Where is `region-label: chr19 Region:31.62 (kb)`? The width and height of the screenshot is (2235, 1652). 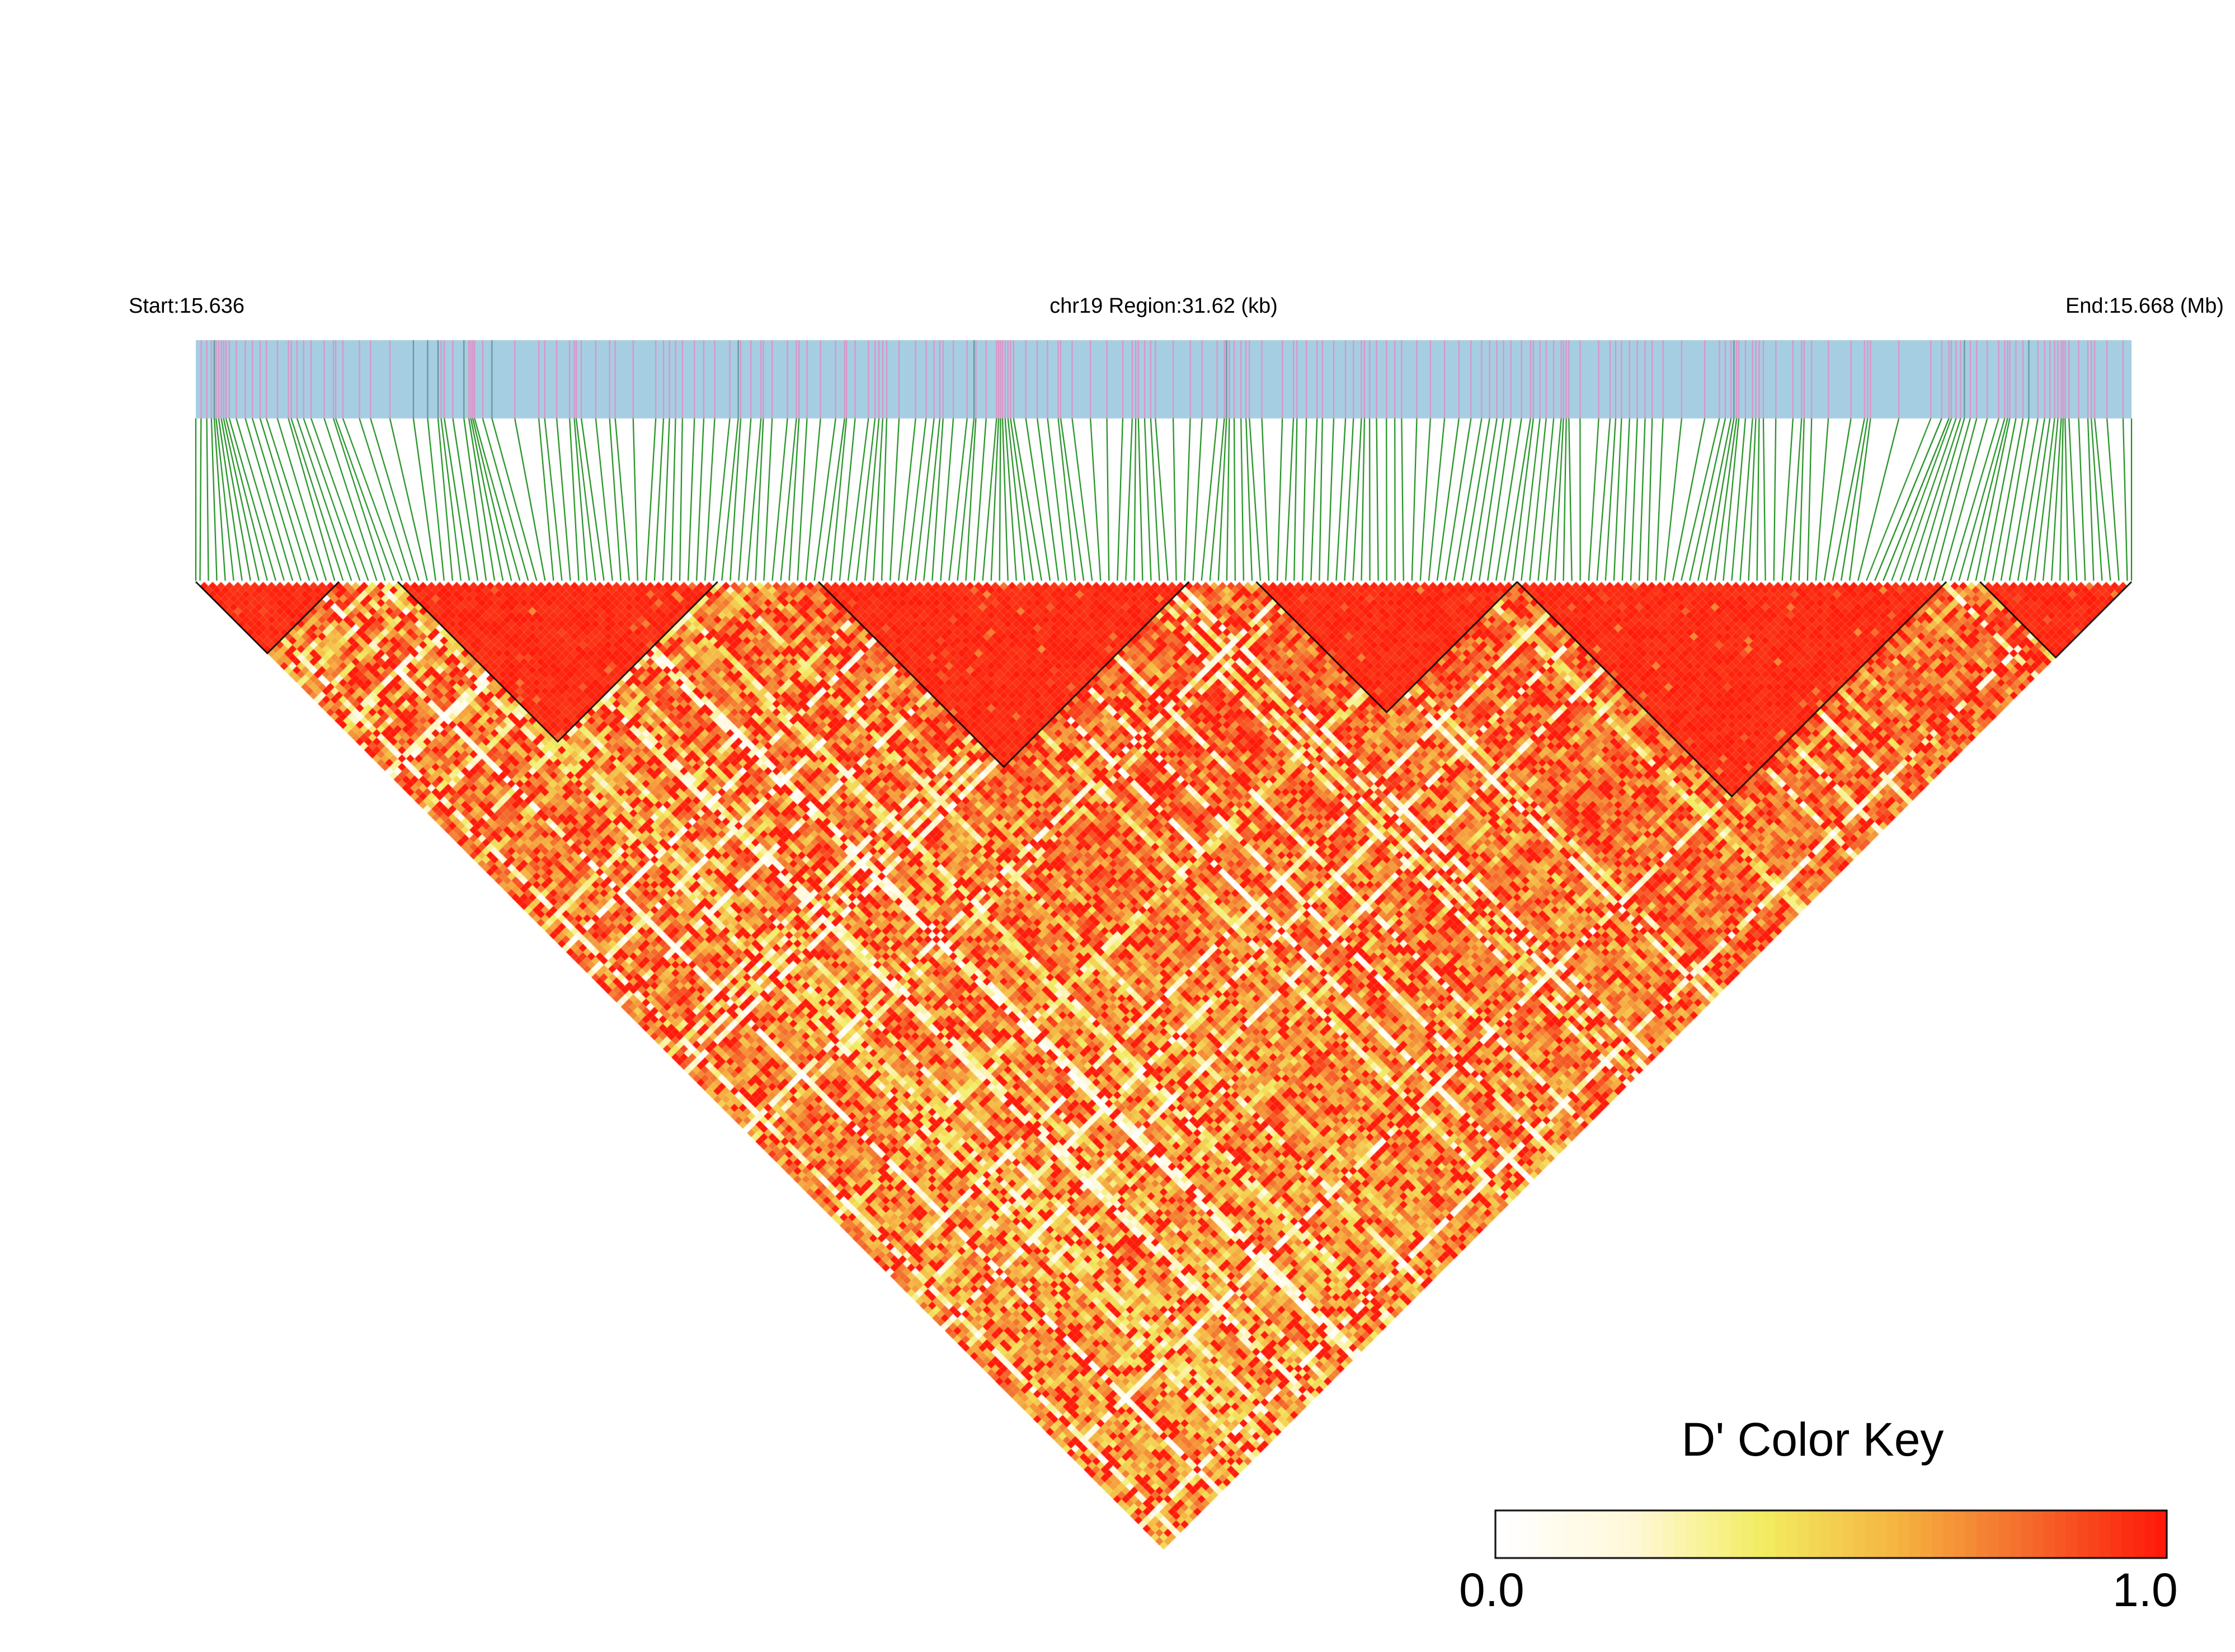 region-label: chr19 Region:31.62 (kb) is located at coordinates (1164, 306).